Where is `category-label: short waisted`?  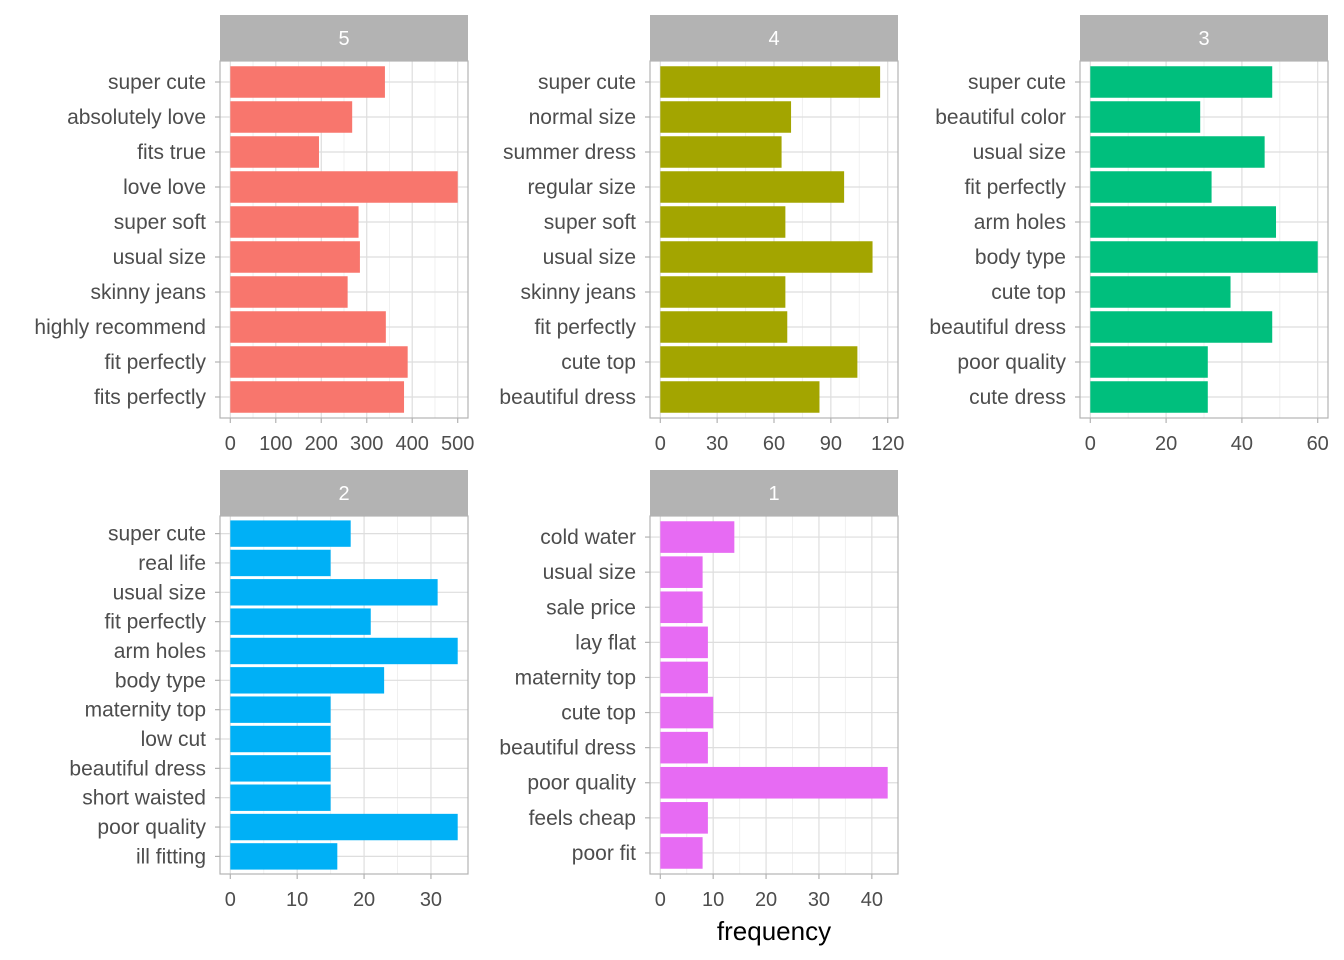
category-label: short waisted is located at coordinates (144, 798).